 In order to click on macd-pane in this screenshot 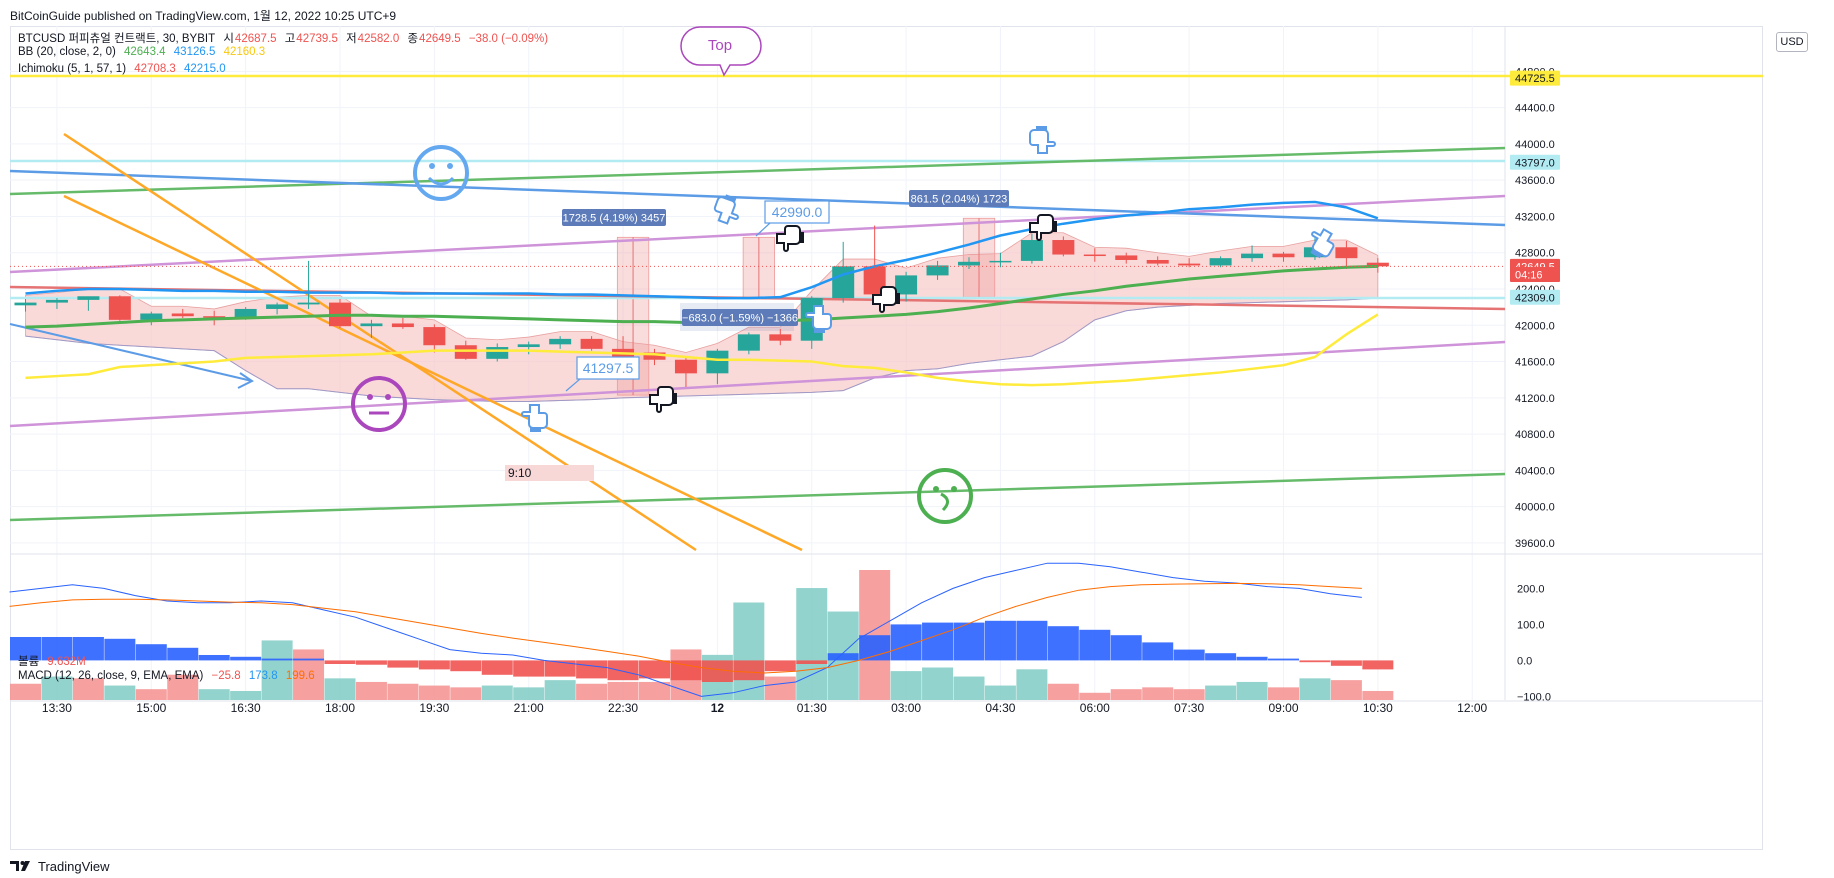, I will do `click(701, 629)`.